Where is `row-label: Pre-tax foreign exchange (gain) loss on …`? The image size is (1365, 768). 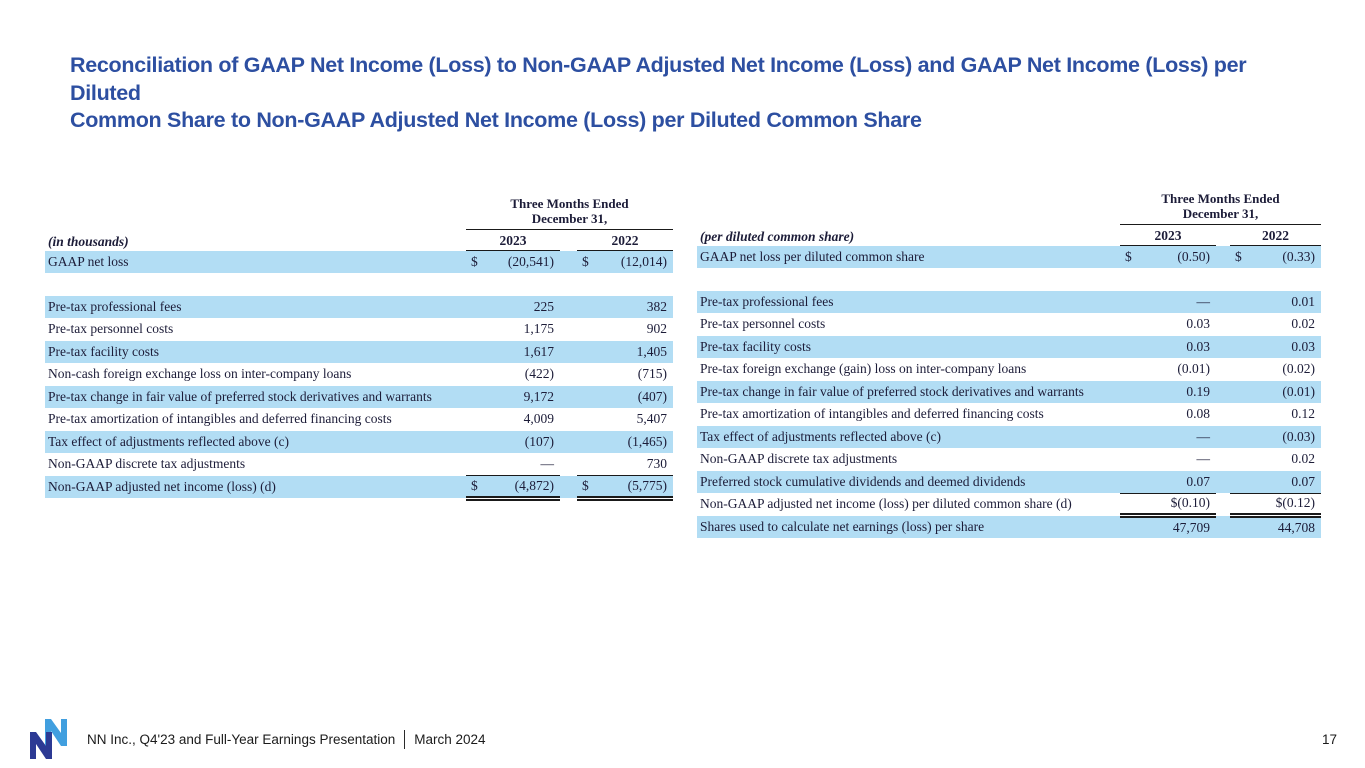
row-label: Pre-tax foreign exchange (gain) loss on … is located at coordinates (863, 369).